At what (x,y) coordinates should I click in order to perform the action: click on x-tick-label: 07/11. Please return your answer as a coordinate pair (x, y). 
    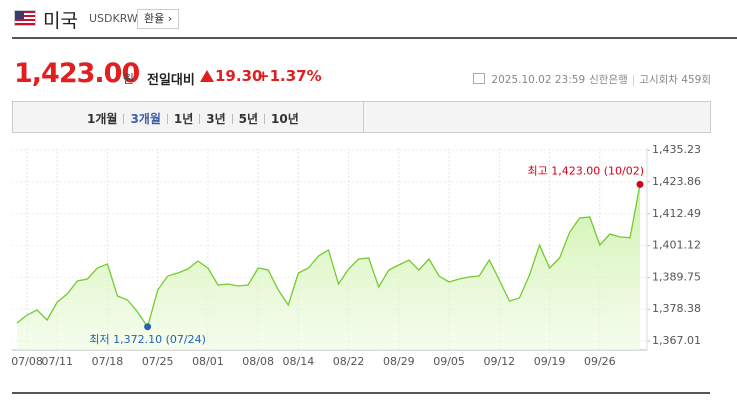
    Looking at the image, I should click on (57, 361).